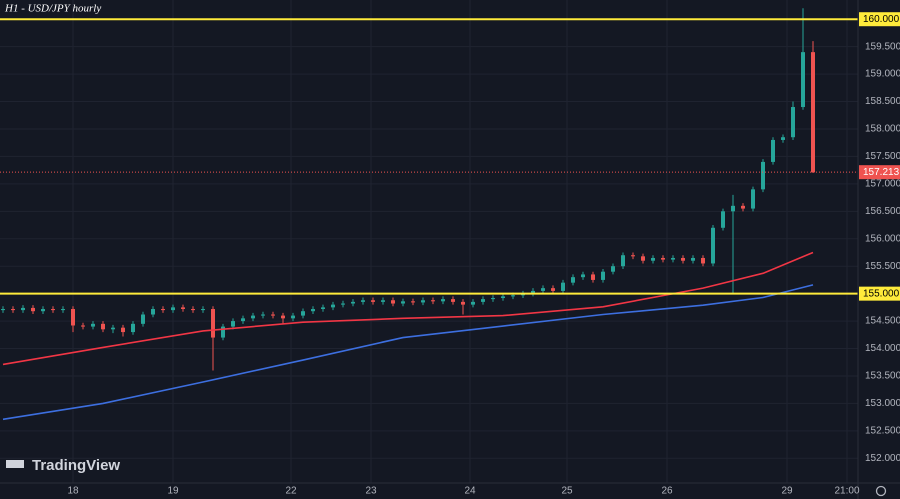 Image resolution: width=900 pixels, height=499 pixels. Describe the element at coordinates (470, 491) in the screenshot. I see `x-tick-label: 24` at that location.